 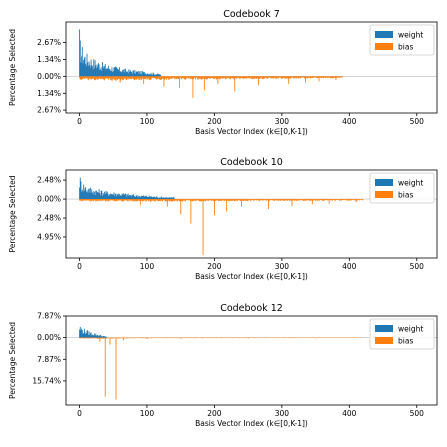 What do you see at coordinates (384, 34) in the screenshot?
I see `legend-swatch-weight` at bounding box center [384, 34].